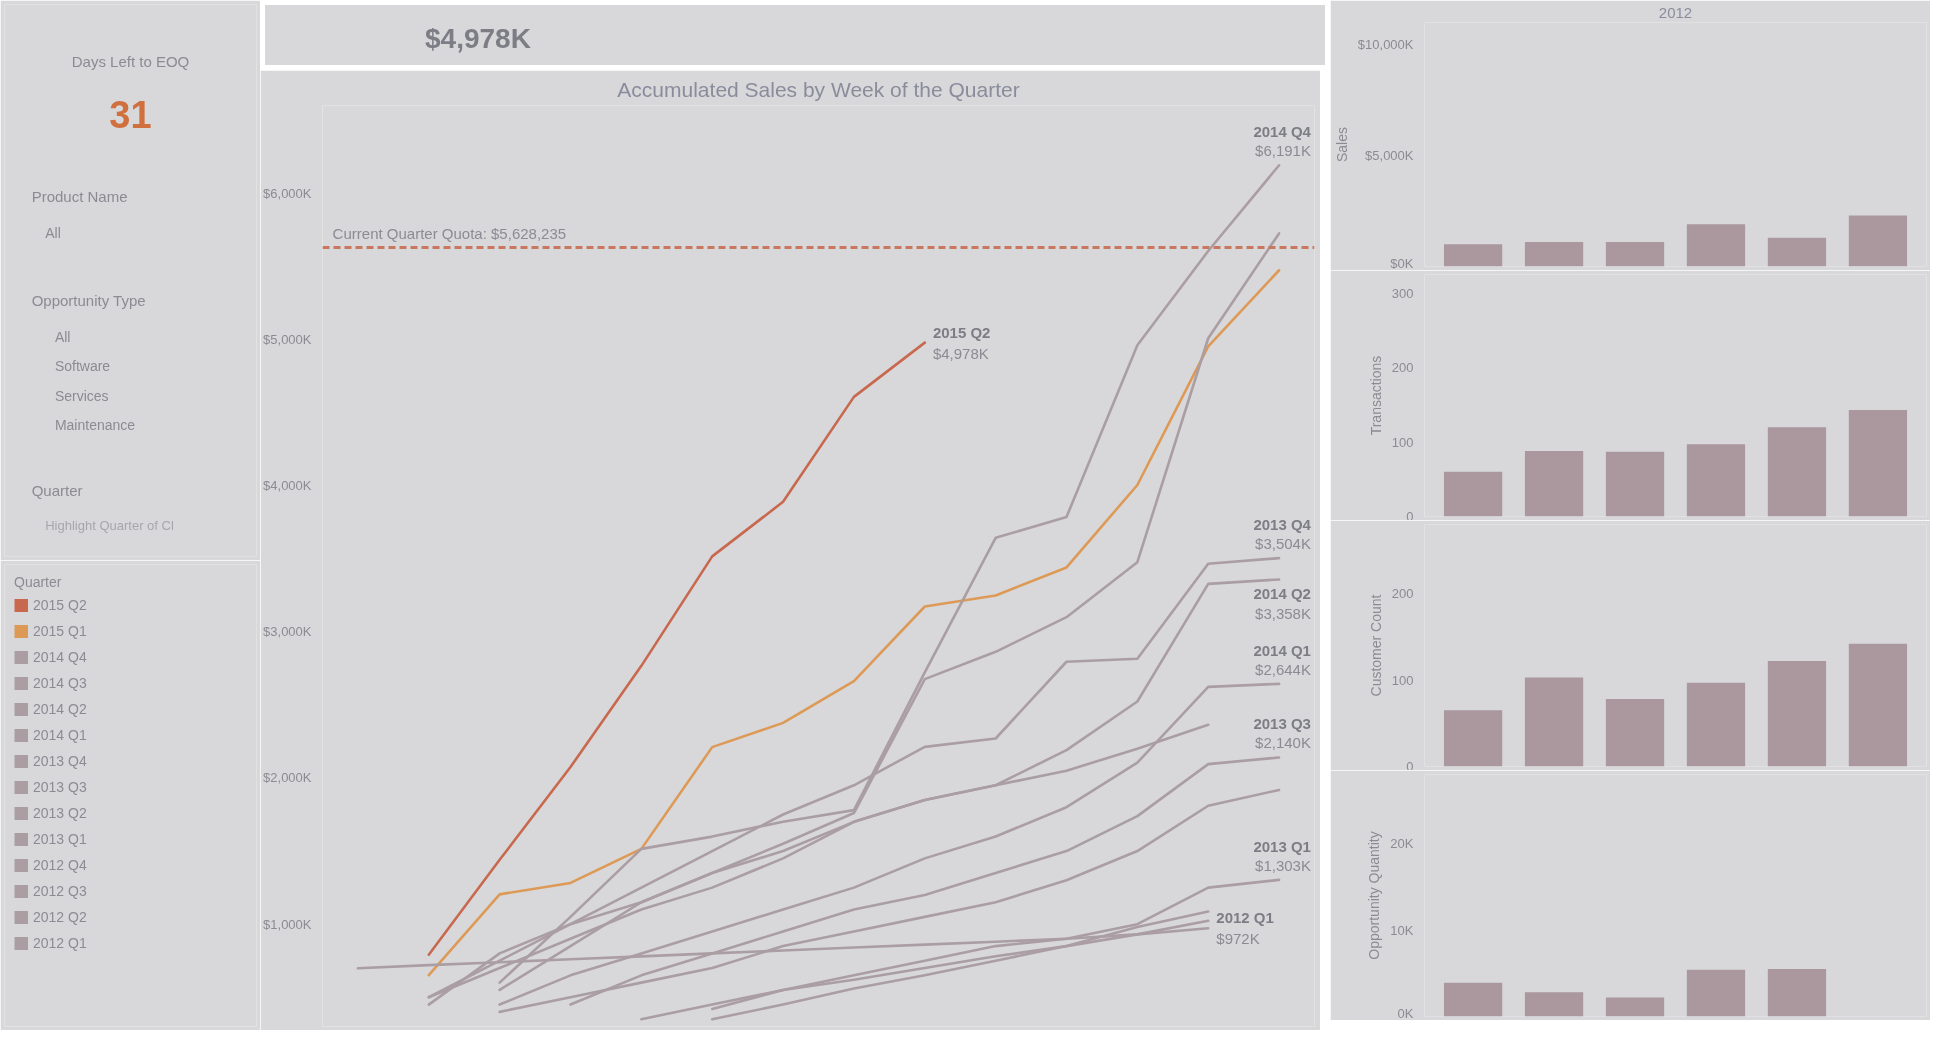 The width and height of the screenshot is (1944, 1044). I want to click on y-axis-title: Opportunity Quantity, so click(1374, 895).